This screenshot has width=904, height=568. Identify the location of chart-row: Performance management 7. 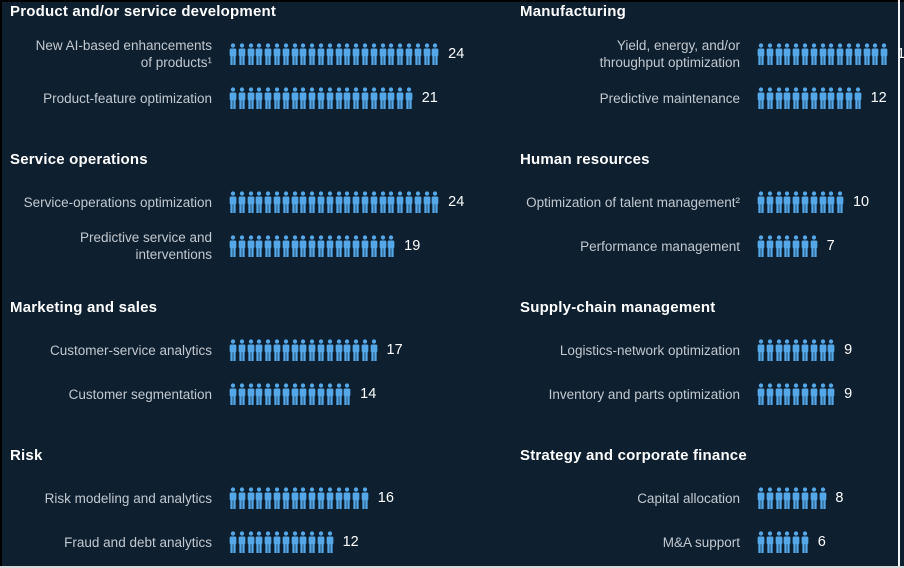
(678, 246).